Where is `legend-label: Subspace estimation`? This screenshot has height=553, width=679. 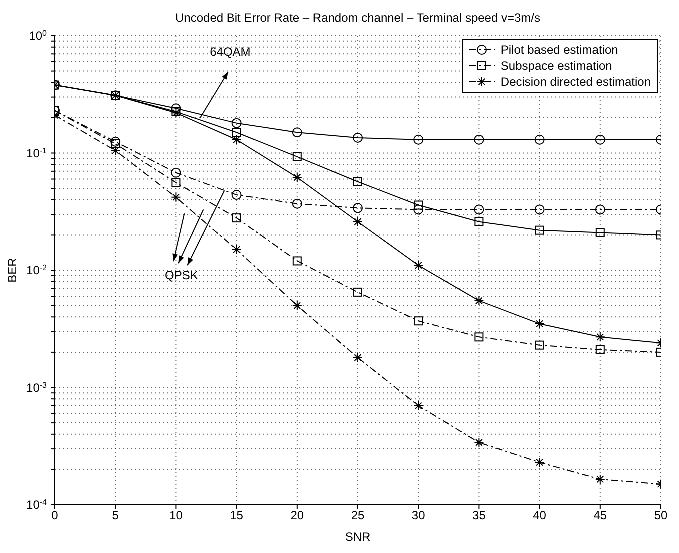
legend-label: Subspace estimation is located at coordinates (556, 66).